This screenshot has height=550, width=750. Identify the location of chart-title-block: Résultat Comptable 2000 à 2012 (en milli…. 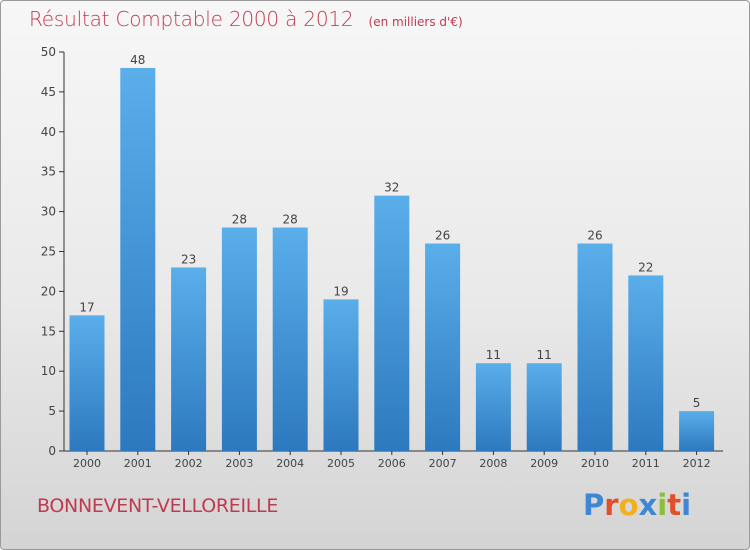
(246, 19).